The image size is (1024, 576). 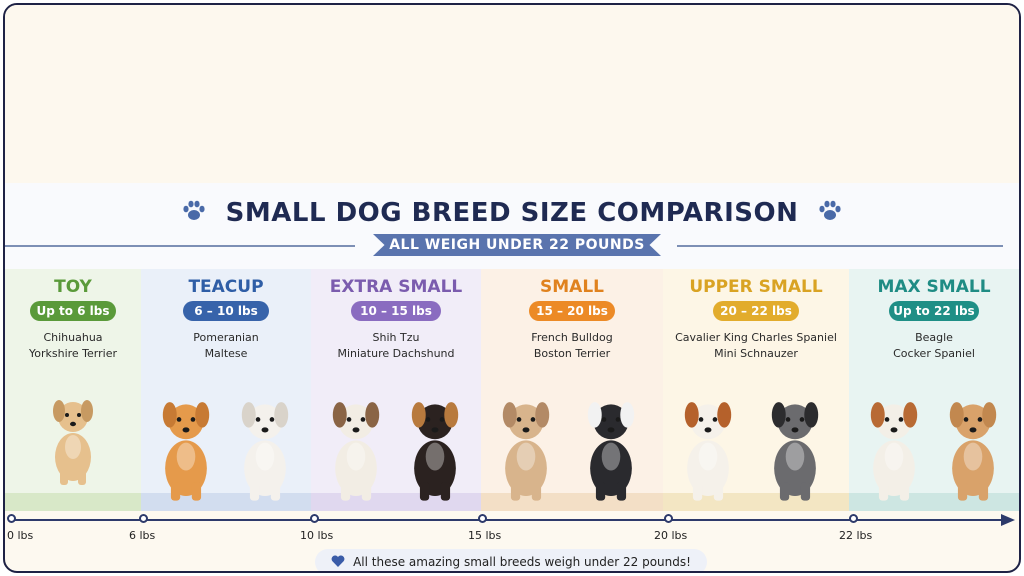 What do you see at coordinates (73, 353) in the screenshot?
I see `breed-name: Yorkshire Terrier` at bounding box center [73, 353].